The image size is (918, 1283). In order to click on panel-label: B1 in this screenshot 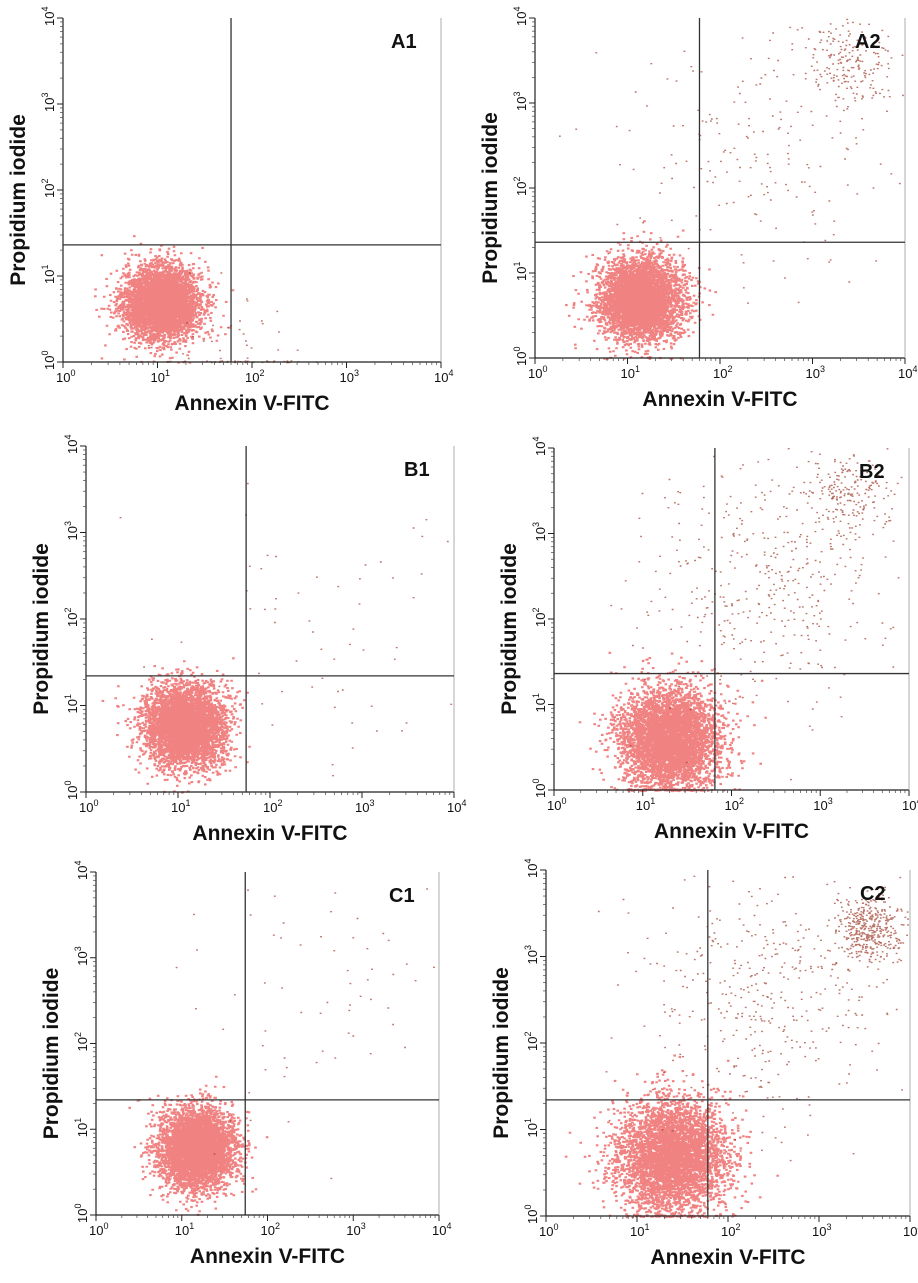, I will do `click(417, 470)`.